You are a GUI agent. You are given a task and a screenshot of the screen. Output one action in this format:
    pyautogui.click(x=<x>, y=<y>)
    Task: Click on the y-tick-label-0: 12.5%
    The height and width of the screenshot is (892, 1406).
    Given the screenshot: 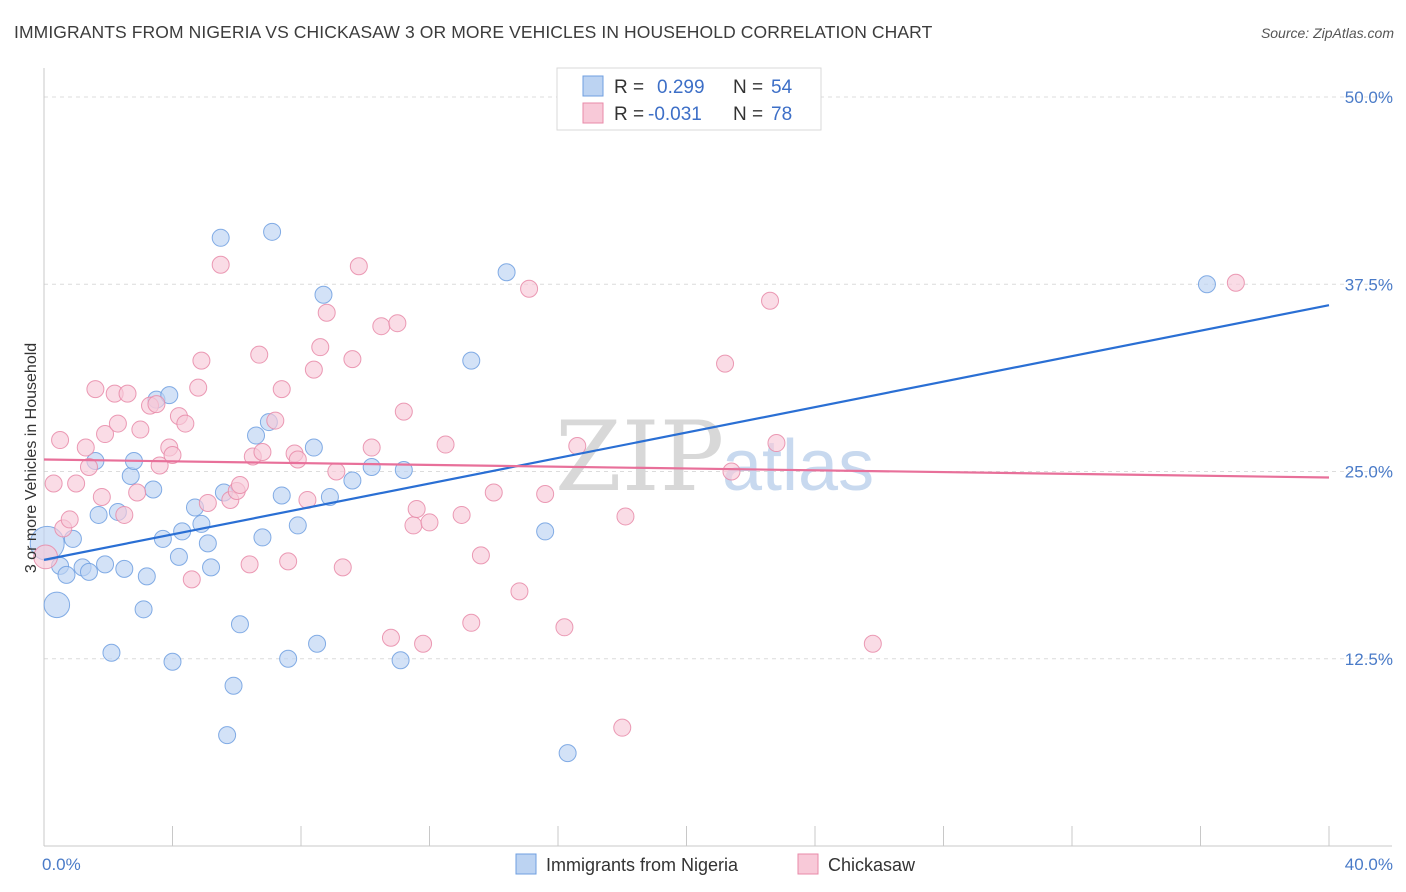 What is the action you would take?
    pyautogui.click(x=1369, y=659)
    